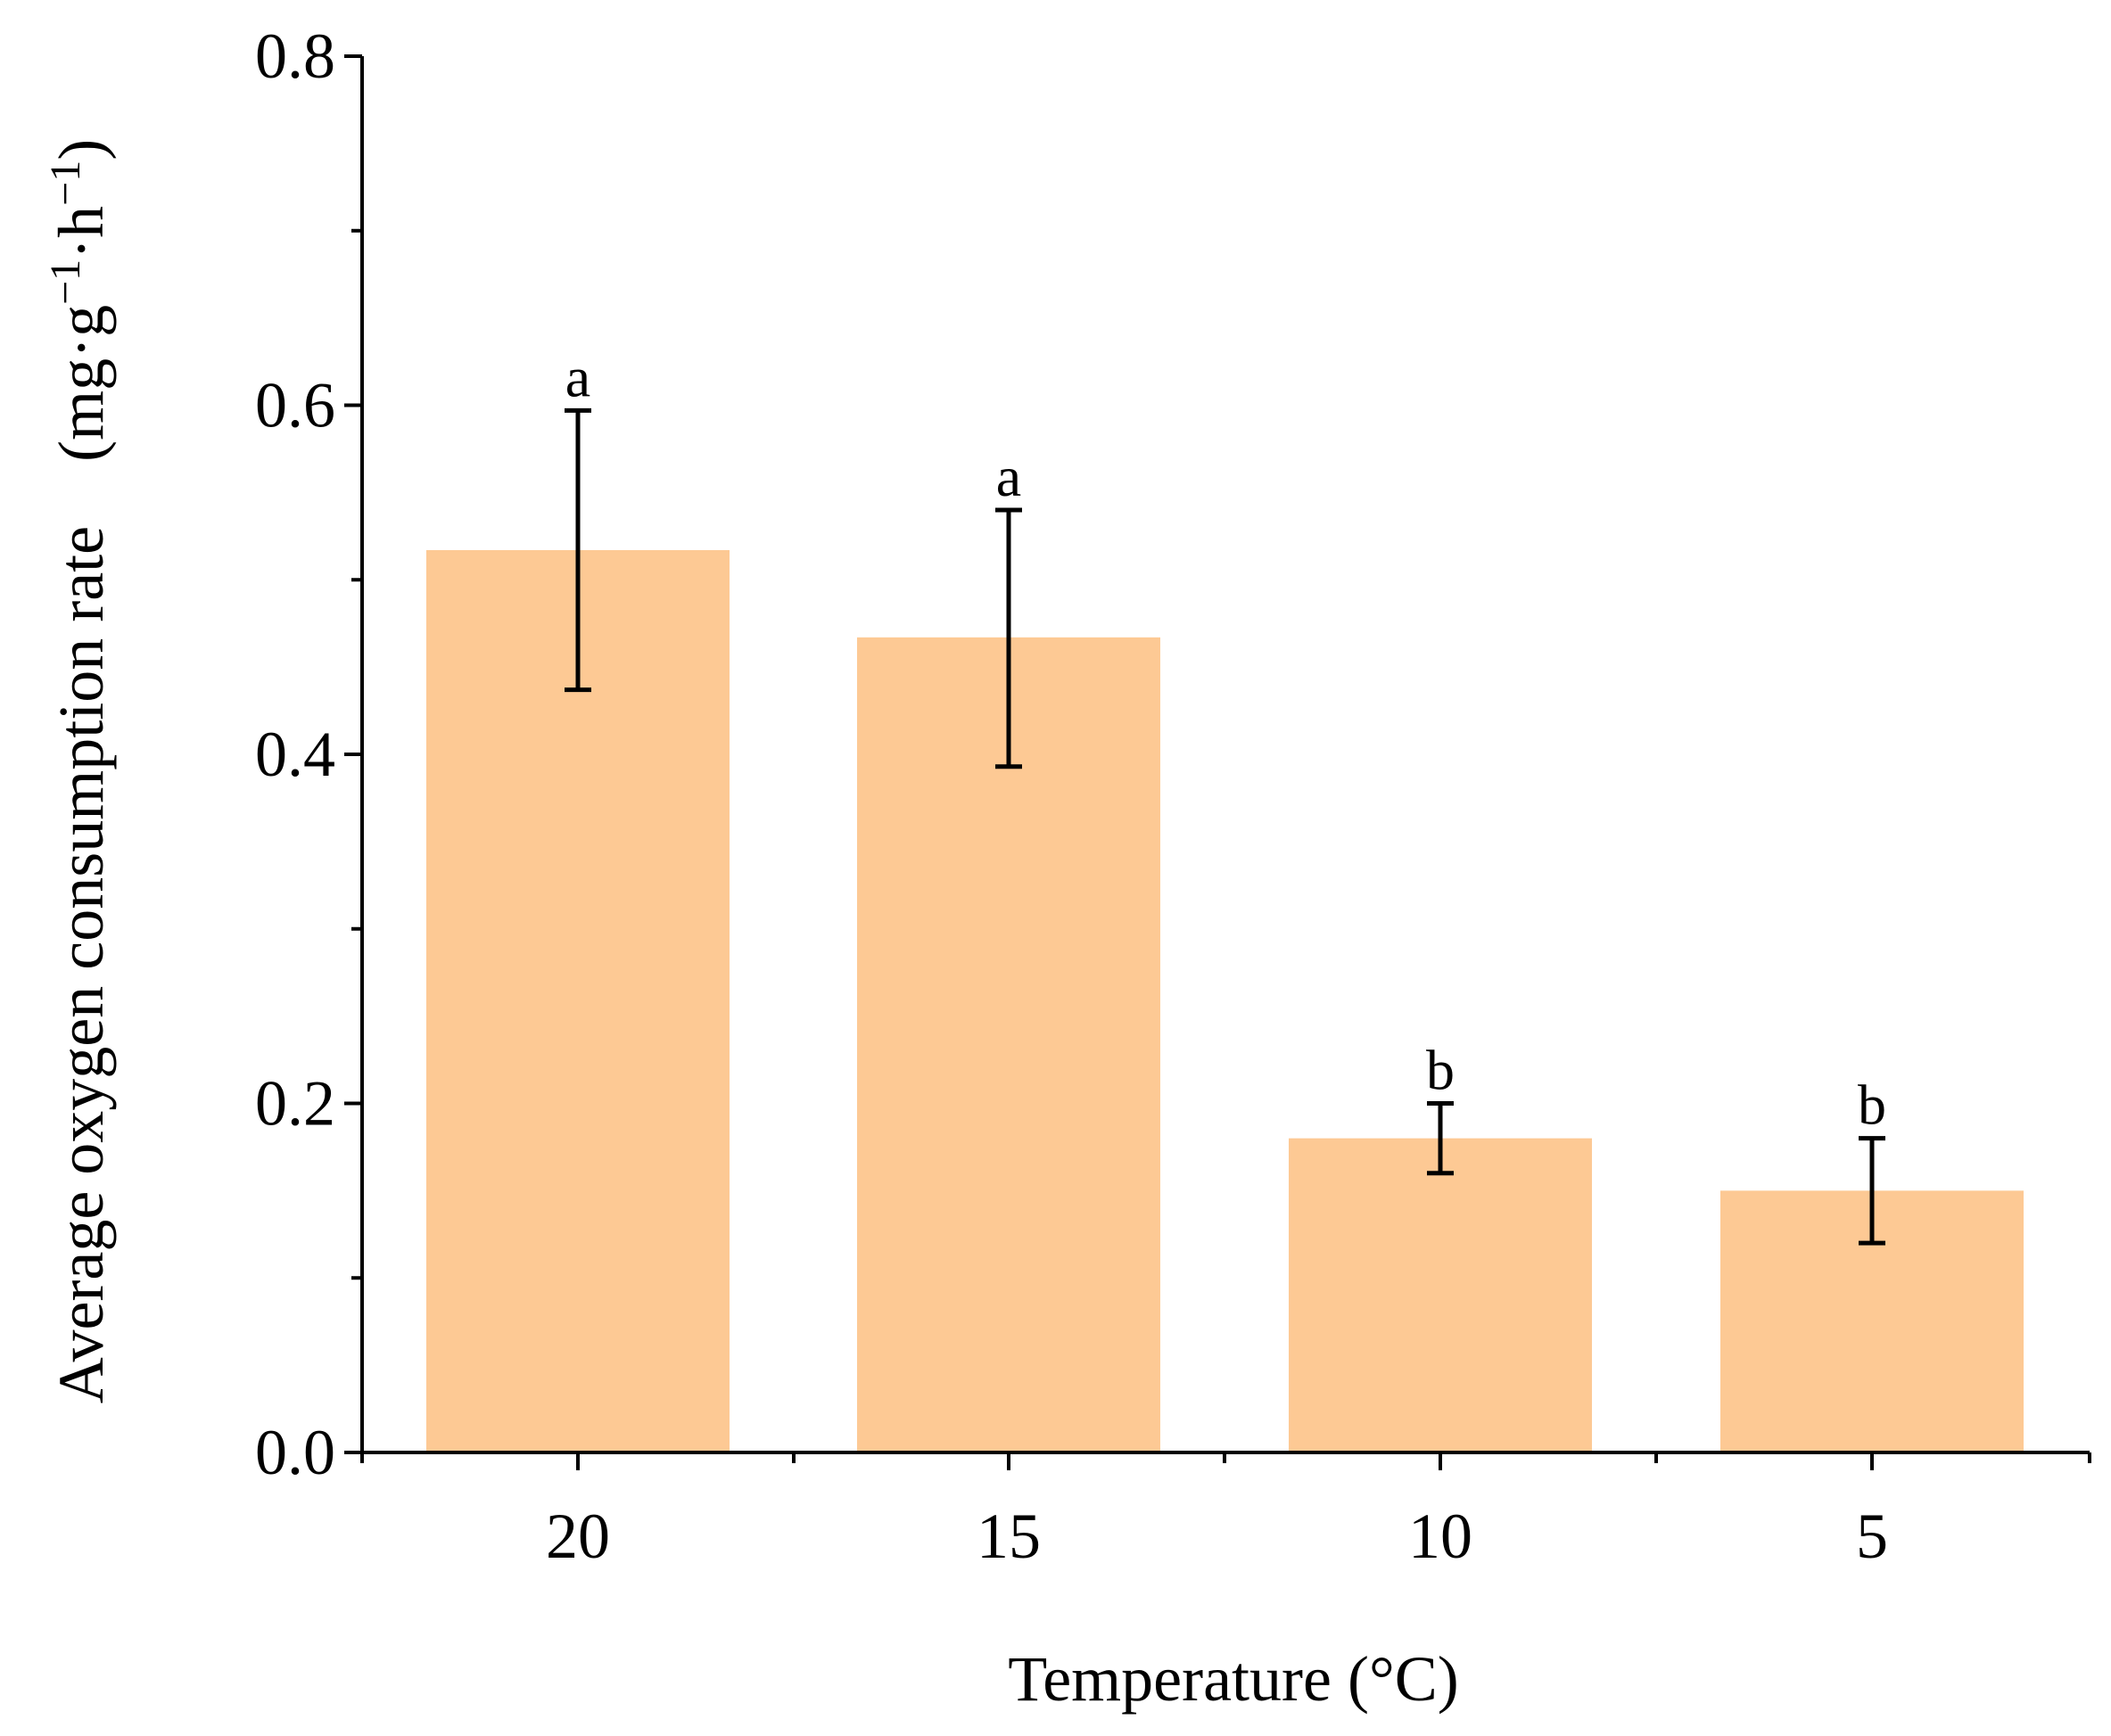 The width and height of the screenshot is (2111, 1736). I want to click on y-tick-label-0.0: 0.0, so click(295, 1453).